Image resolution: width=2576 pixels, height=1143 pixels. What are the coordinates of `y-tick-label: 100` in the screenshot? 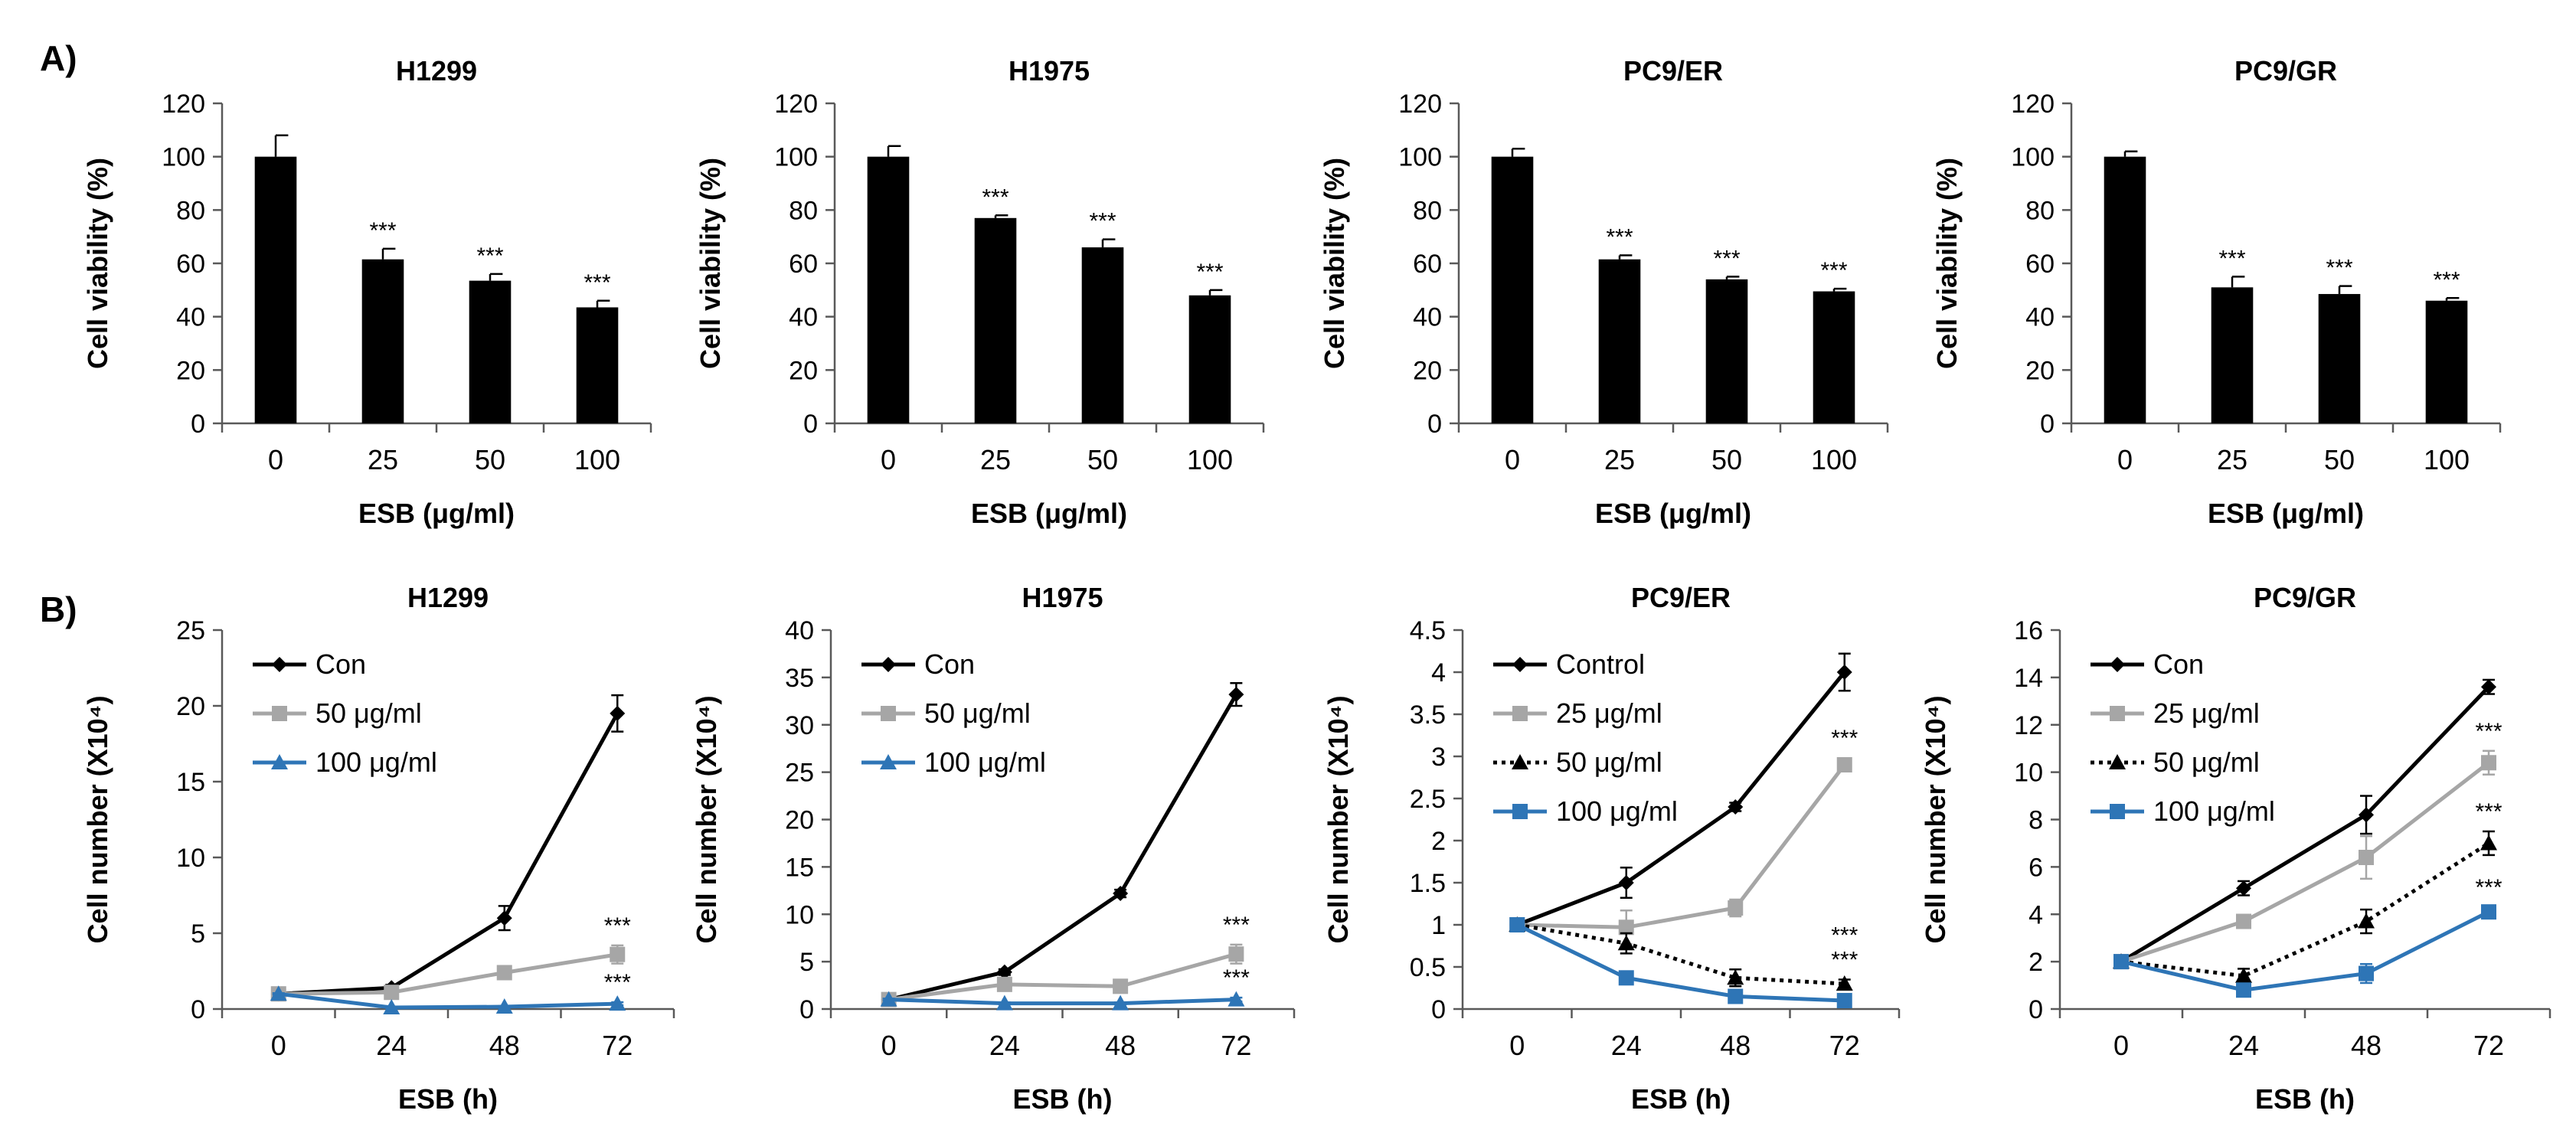 It's located at (796, 157).